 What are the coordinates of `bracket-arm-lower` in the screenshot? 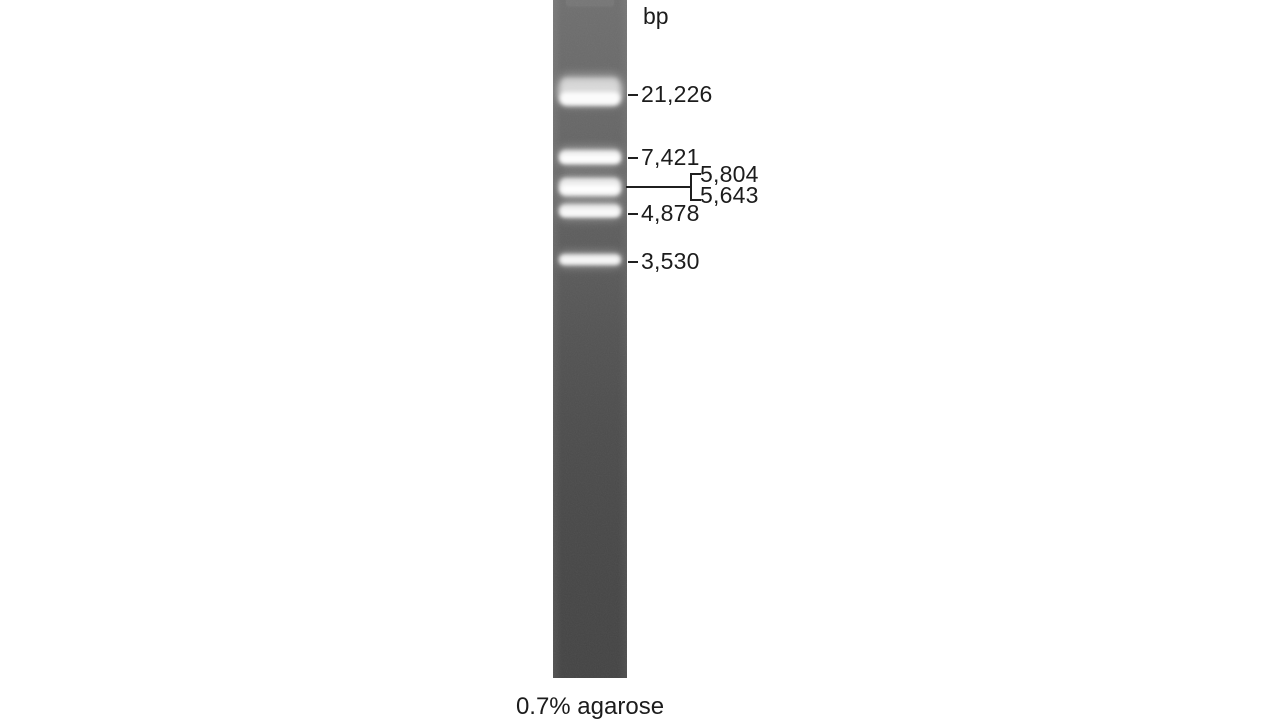 It's located at (695, 200).